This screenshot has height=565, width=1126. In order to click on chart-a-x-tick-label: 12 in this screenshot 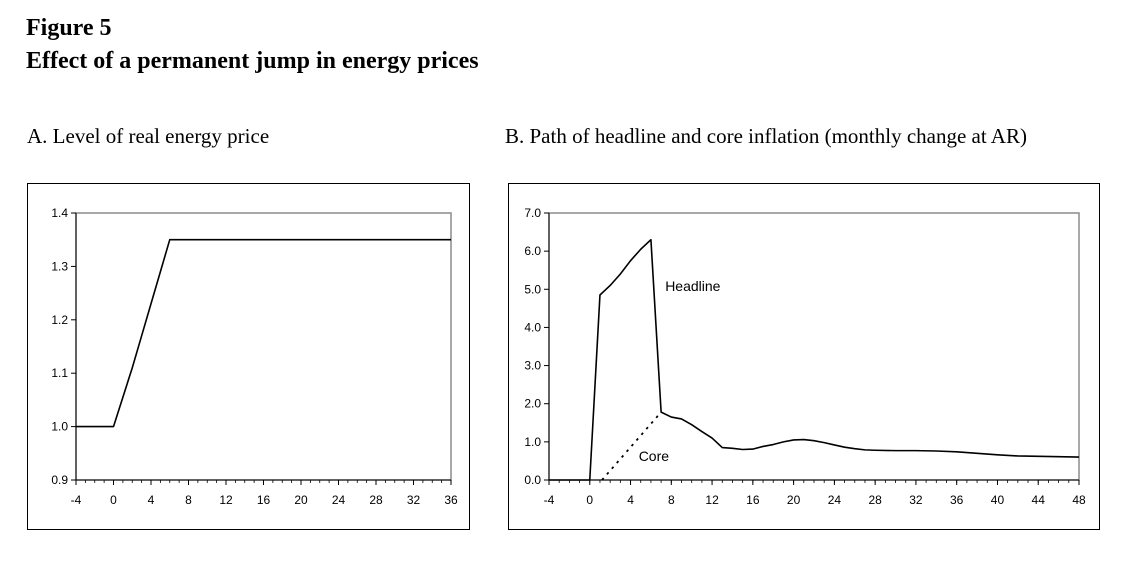, I will do `click(226, 500)`.